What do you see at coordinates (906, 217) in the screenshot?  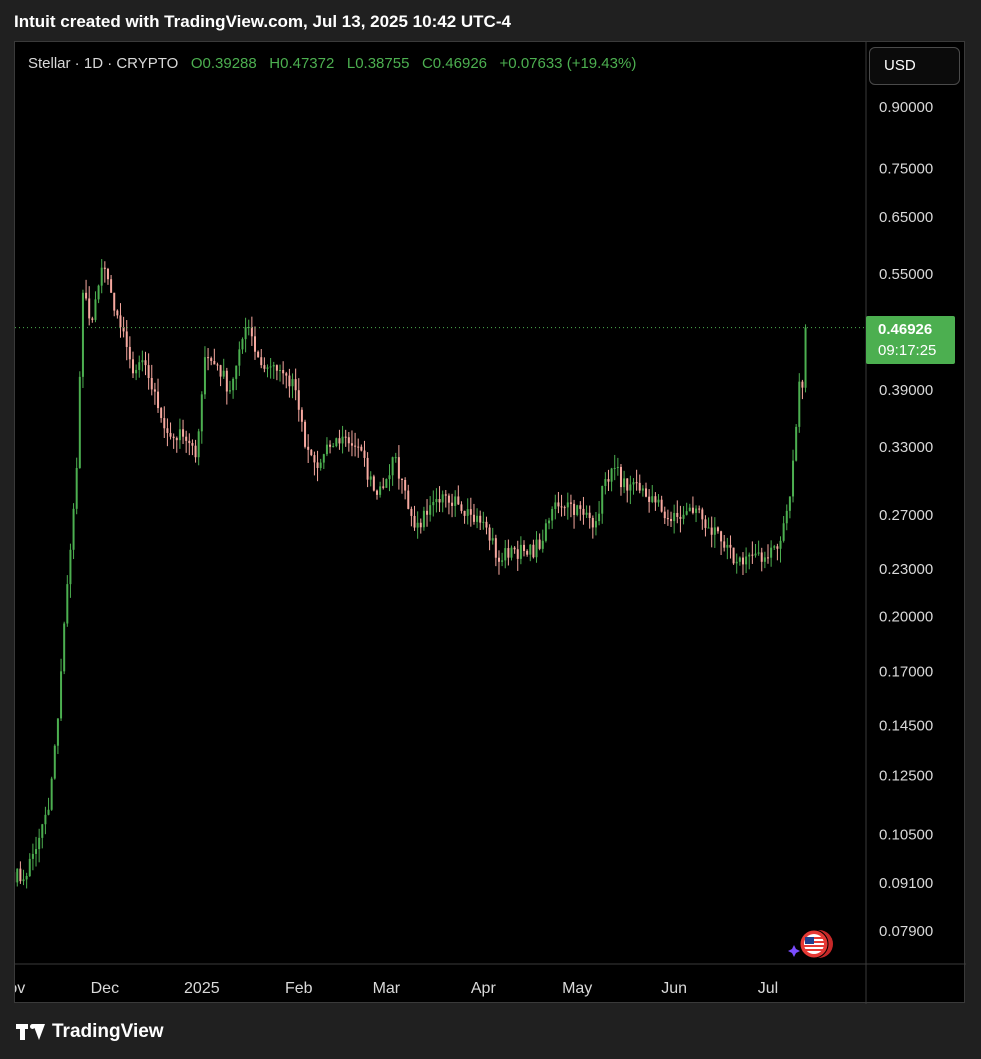 I see `y-tick-label: 0.65000` at bounding box center [906, 217].